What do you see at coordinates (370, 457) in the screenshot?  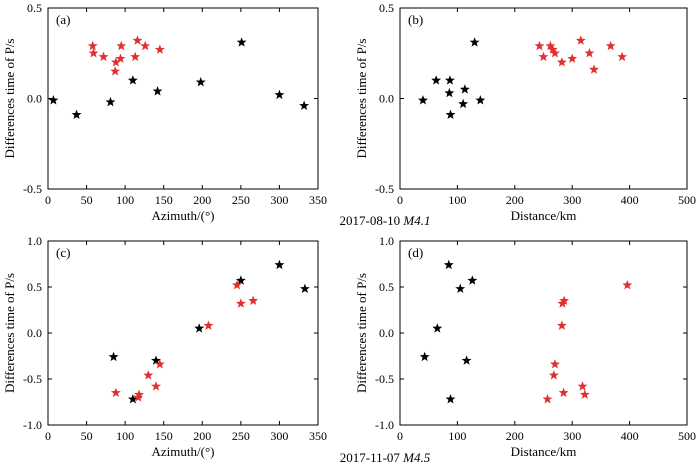 I see `caption-2-date: 2017-11-07` at bounding box center [370, 457].